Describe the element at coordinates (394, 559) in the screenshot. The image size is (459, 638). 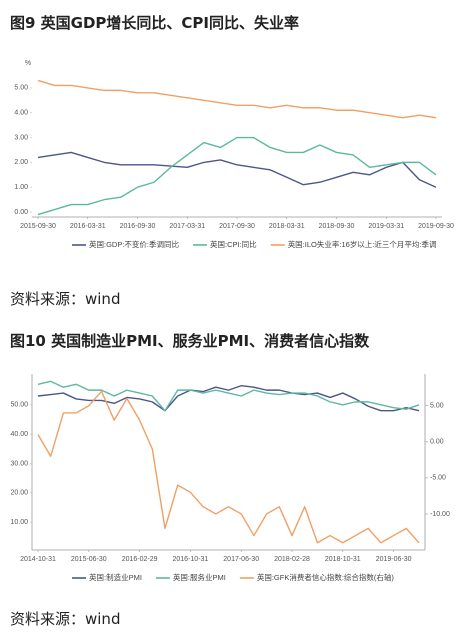
I see `x-tick-label: 2019-06-30` at that location.